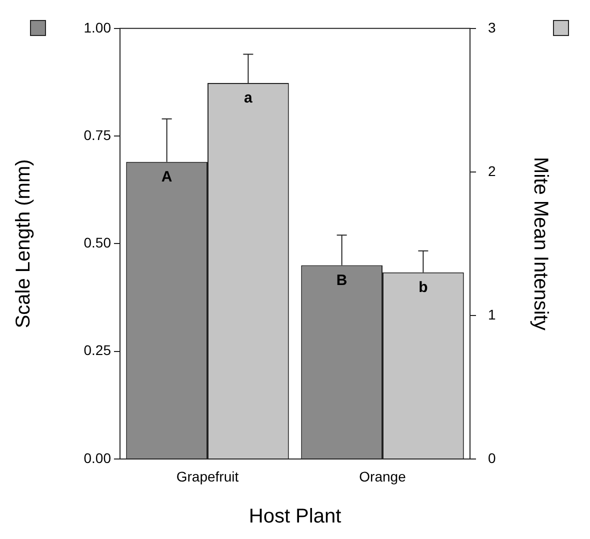  Describe the element at coordinates (382, 476) in the screenshot. I see `x-tick-label: Orange` at that location.